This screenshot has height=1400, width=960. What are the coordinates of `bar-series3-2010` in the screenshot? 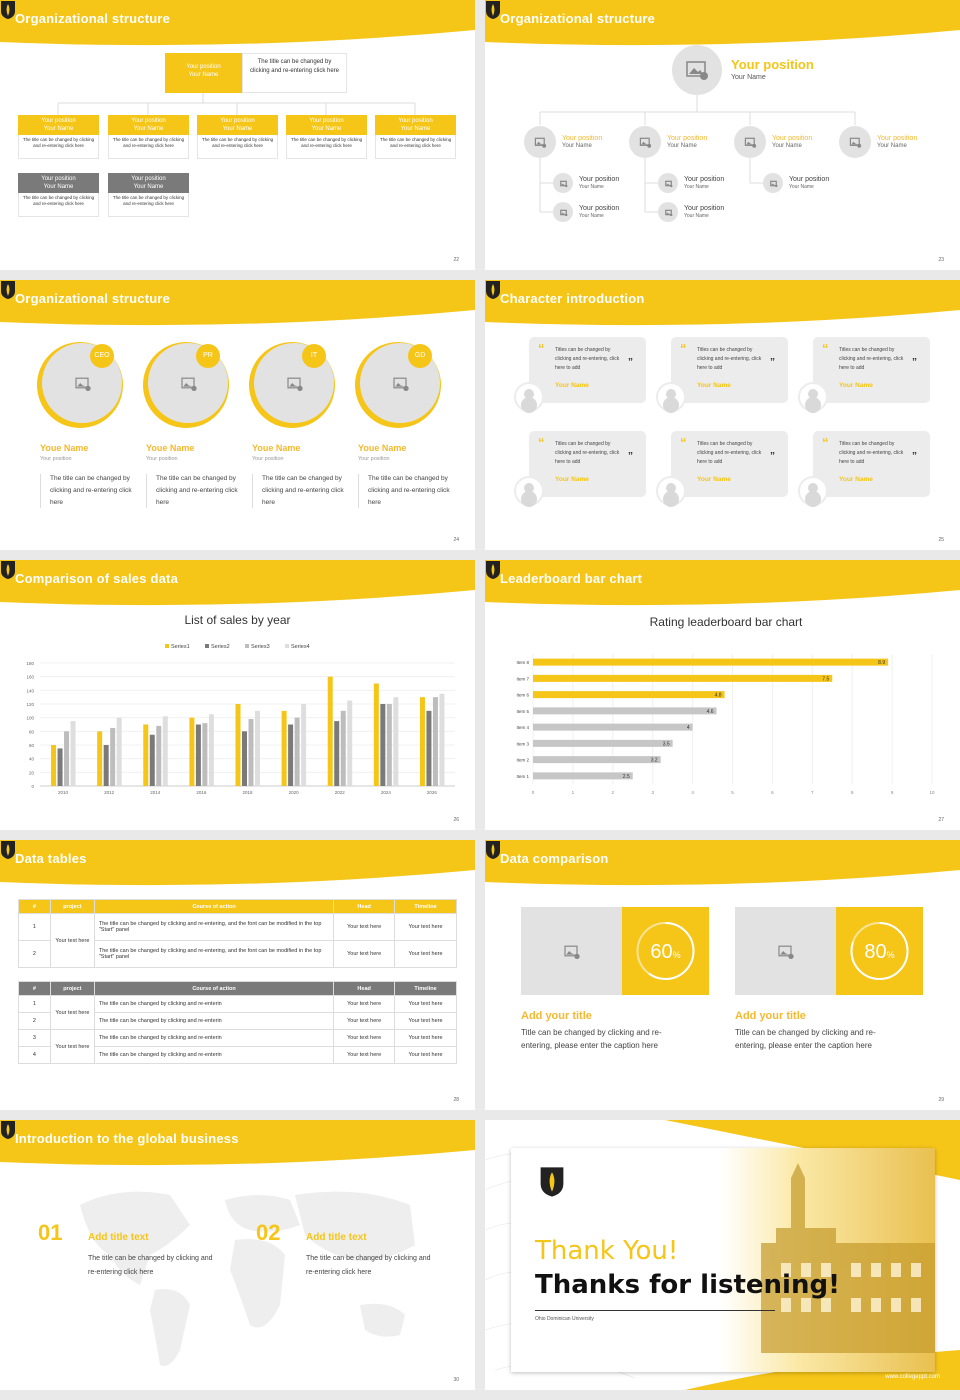 It's located at (67, 758).